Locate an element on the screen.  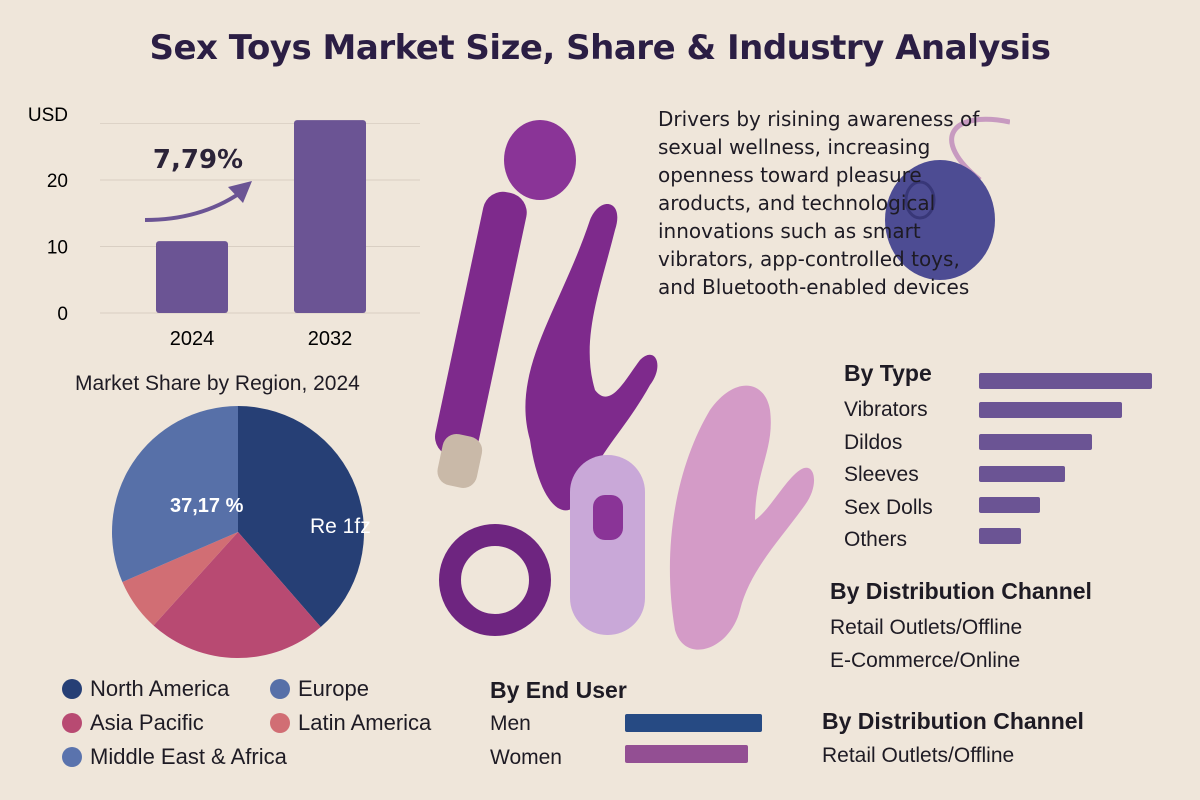
y-tick-label: 10 is located at coordinates (57, 248).